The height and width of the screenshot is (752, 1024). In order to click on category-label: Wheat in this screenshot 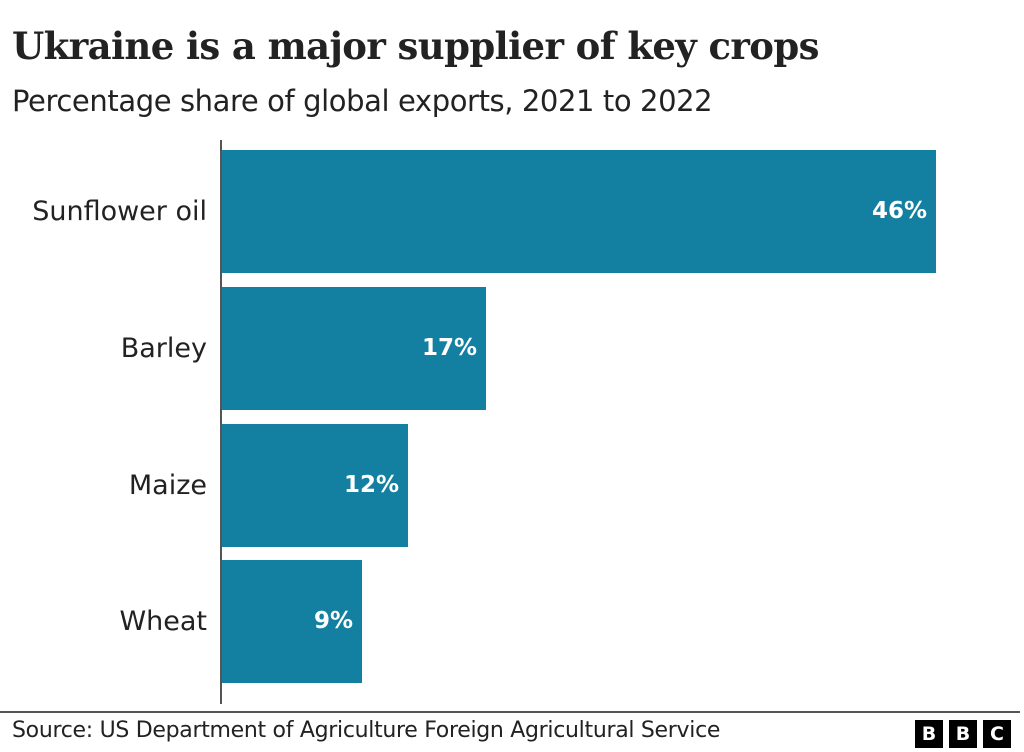, I will do `click(163, 621)`.